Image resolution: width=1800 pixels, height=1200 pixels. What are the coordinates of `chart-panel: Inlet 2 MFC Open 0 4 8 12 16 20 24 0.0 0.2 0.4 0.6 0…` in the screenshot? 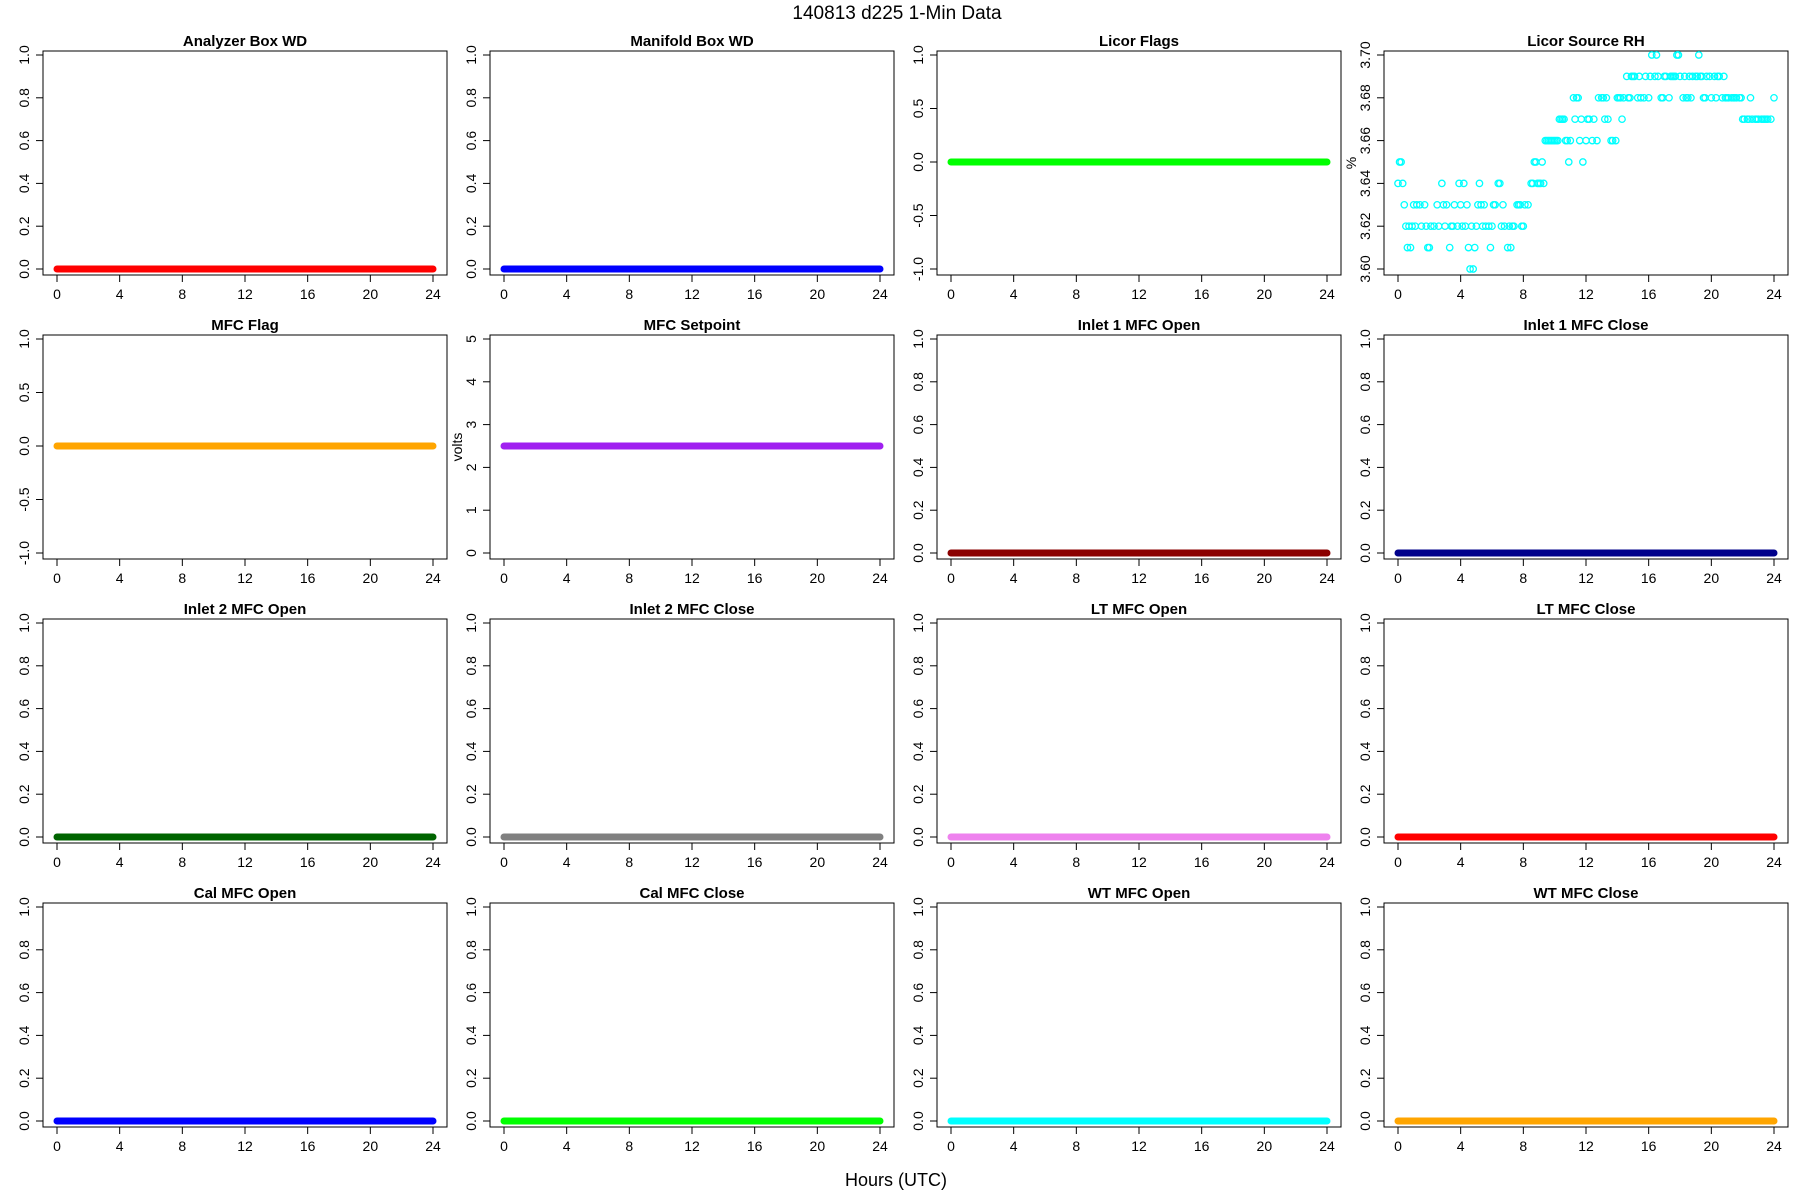 It's located at (232, 735).